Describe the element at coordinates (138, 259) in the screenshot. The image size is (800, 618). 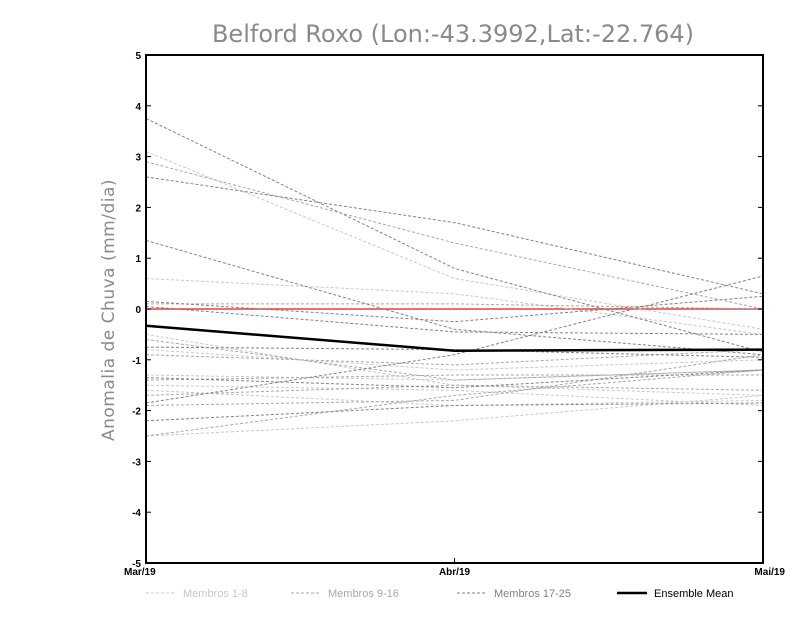
I see `y-tick-label: 1` at that location.